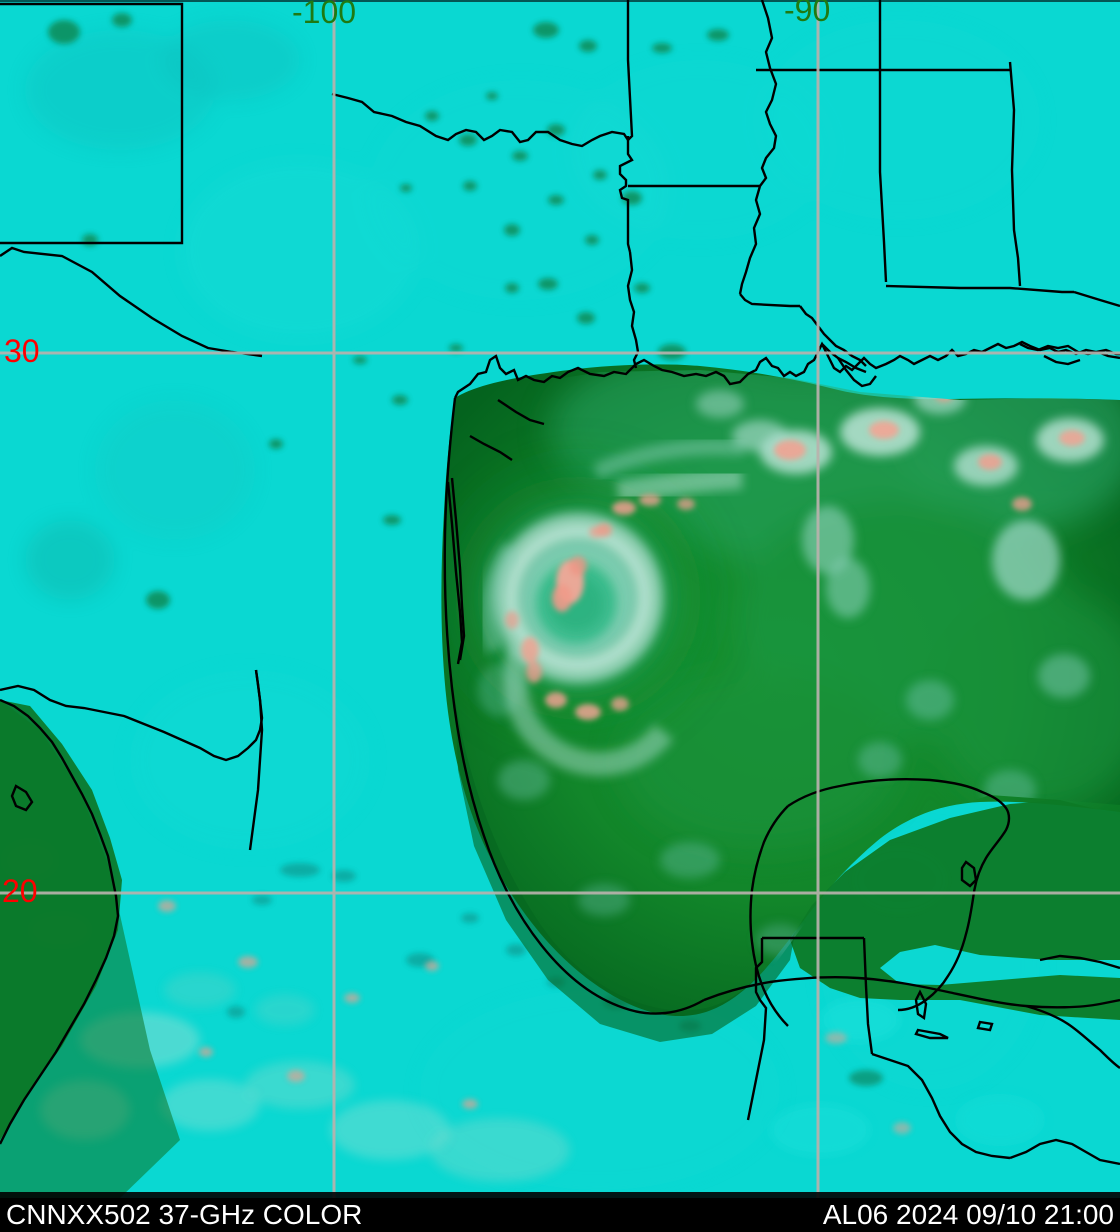 This screenshot has height=1232, width=1120. What do you see at coordinates (1096, 299) in the screenshot?
I see `border-ga-fl` at bounding box center [1096, 299].